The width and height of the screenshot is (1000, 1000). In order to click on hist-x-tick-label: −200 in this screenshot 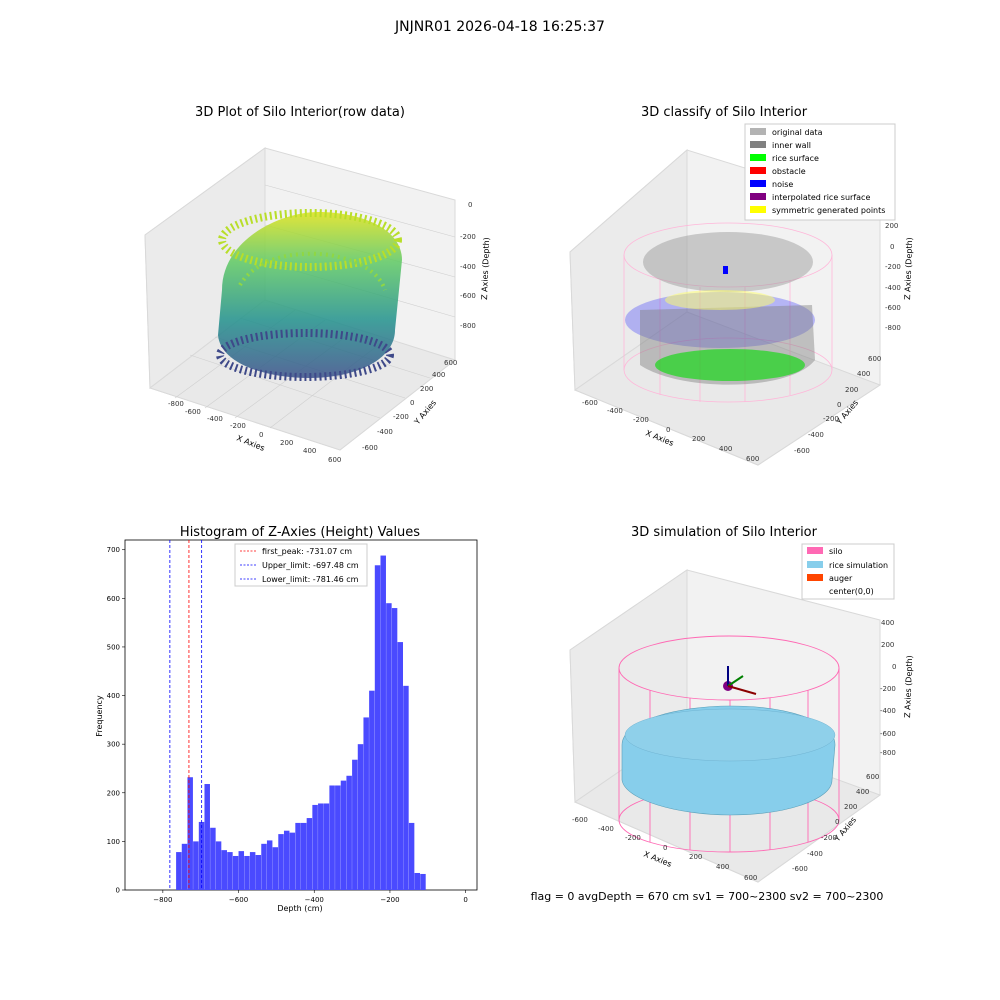, I will do `click(389, 900)`.